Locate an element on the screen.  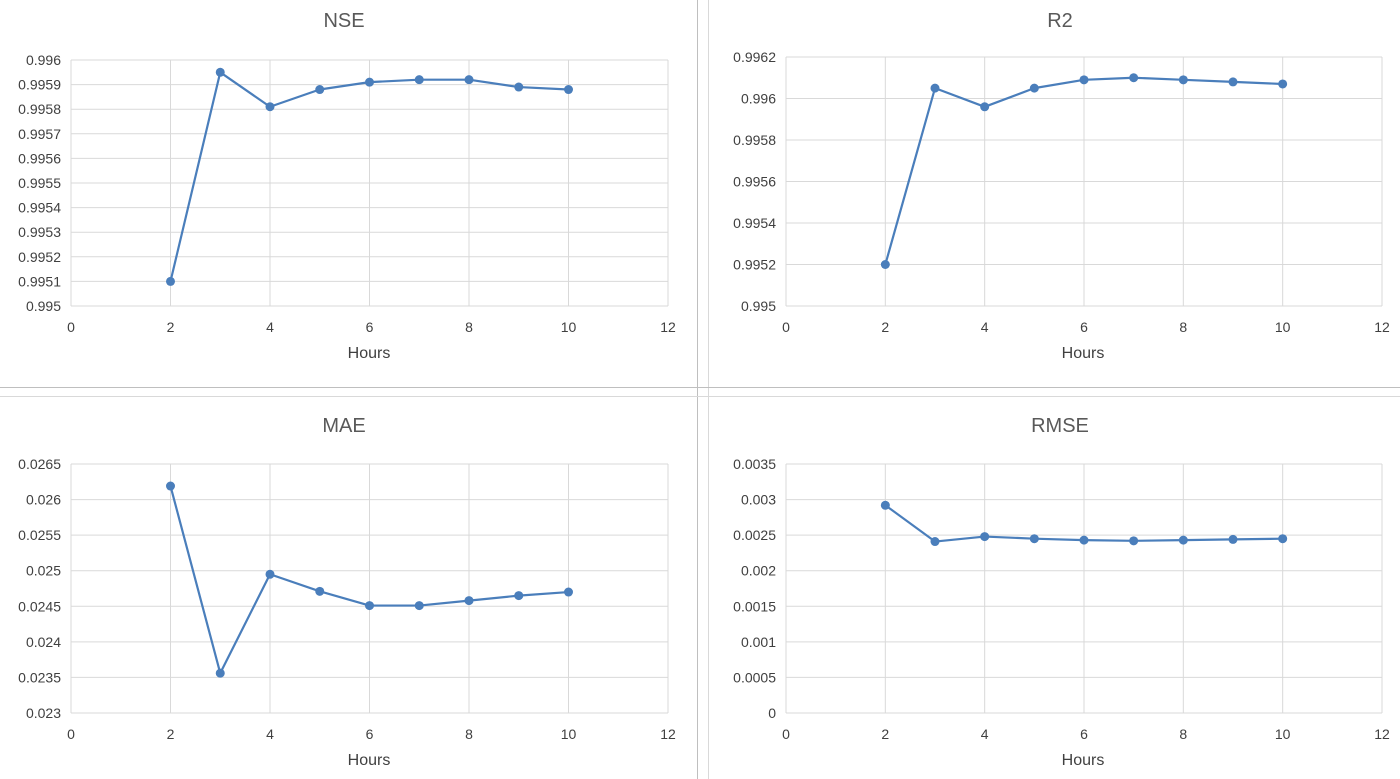
y-tick-label: 0.9951 is located at coordinates (39, 281).